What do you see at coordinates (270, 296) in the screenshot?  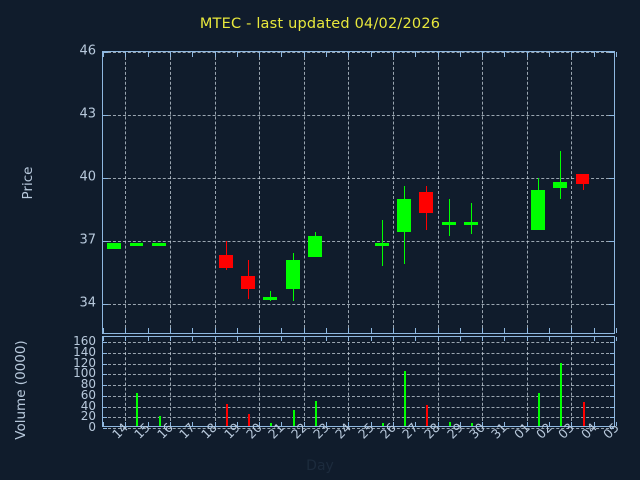 I see `candlestick-wick` at bounding box center [270, 296].